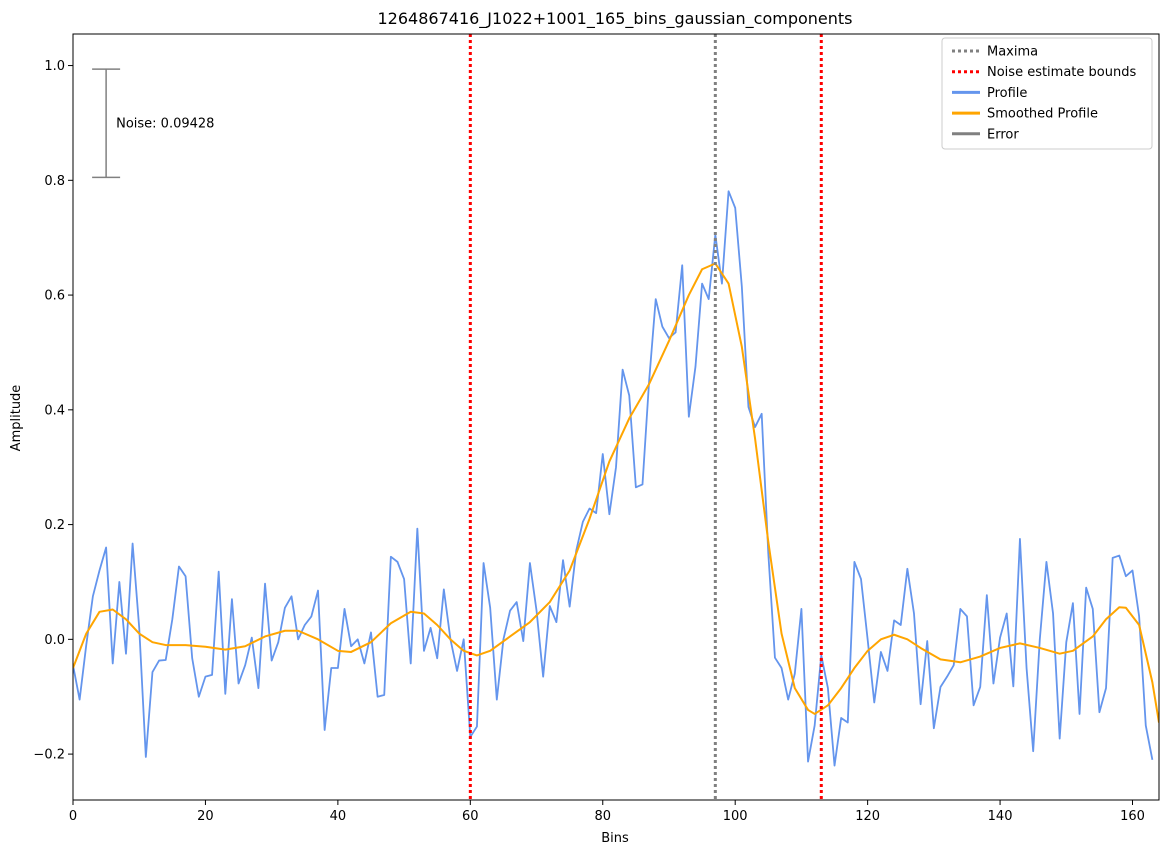  I want to click on y-tick-label: 0.2, so click(54, 525).